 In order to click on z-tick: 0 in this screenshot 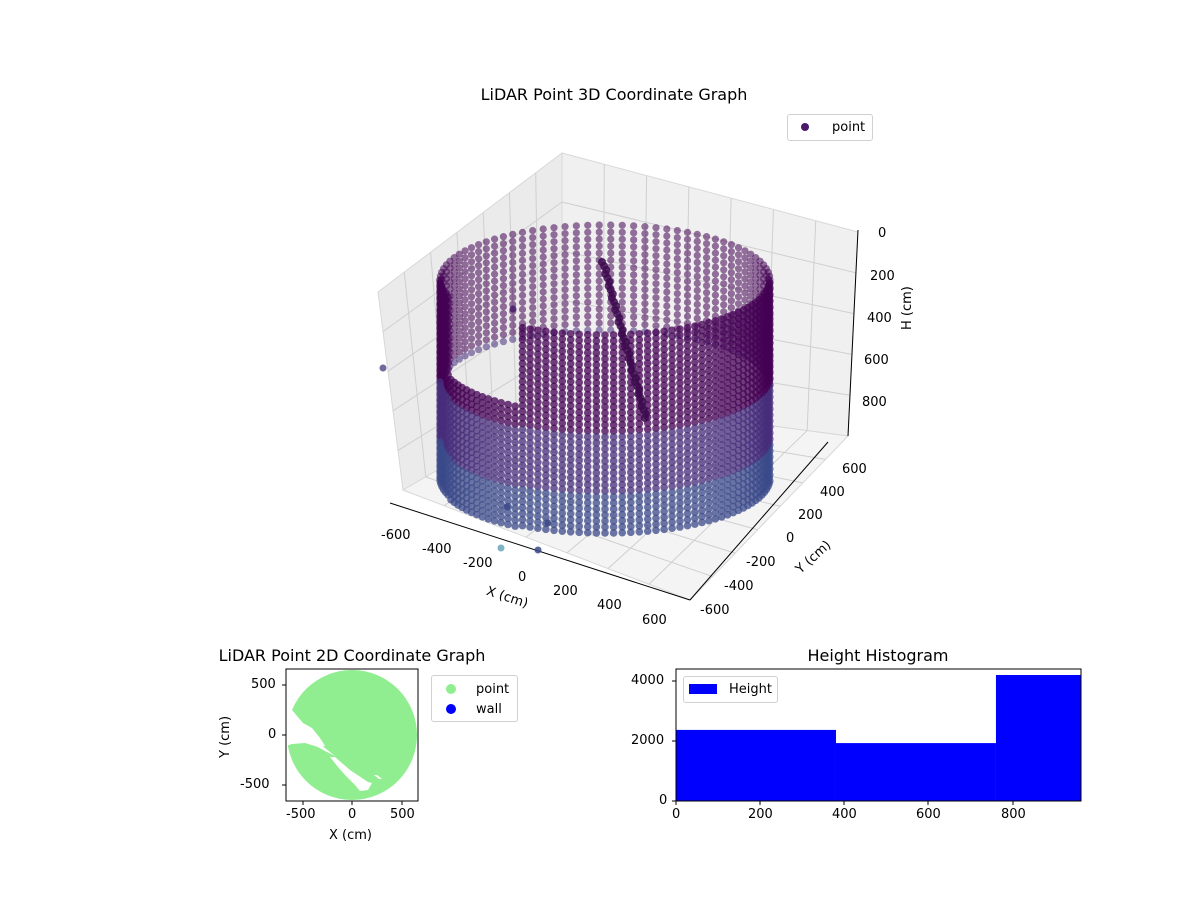, I will do `click(882, 233)`.